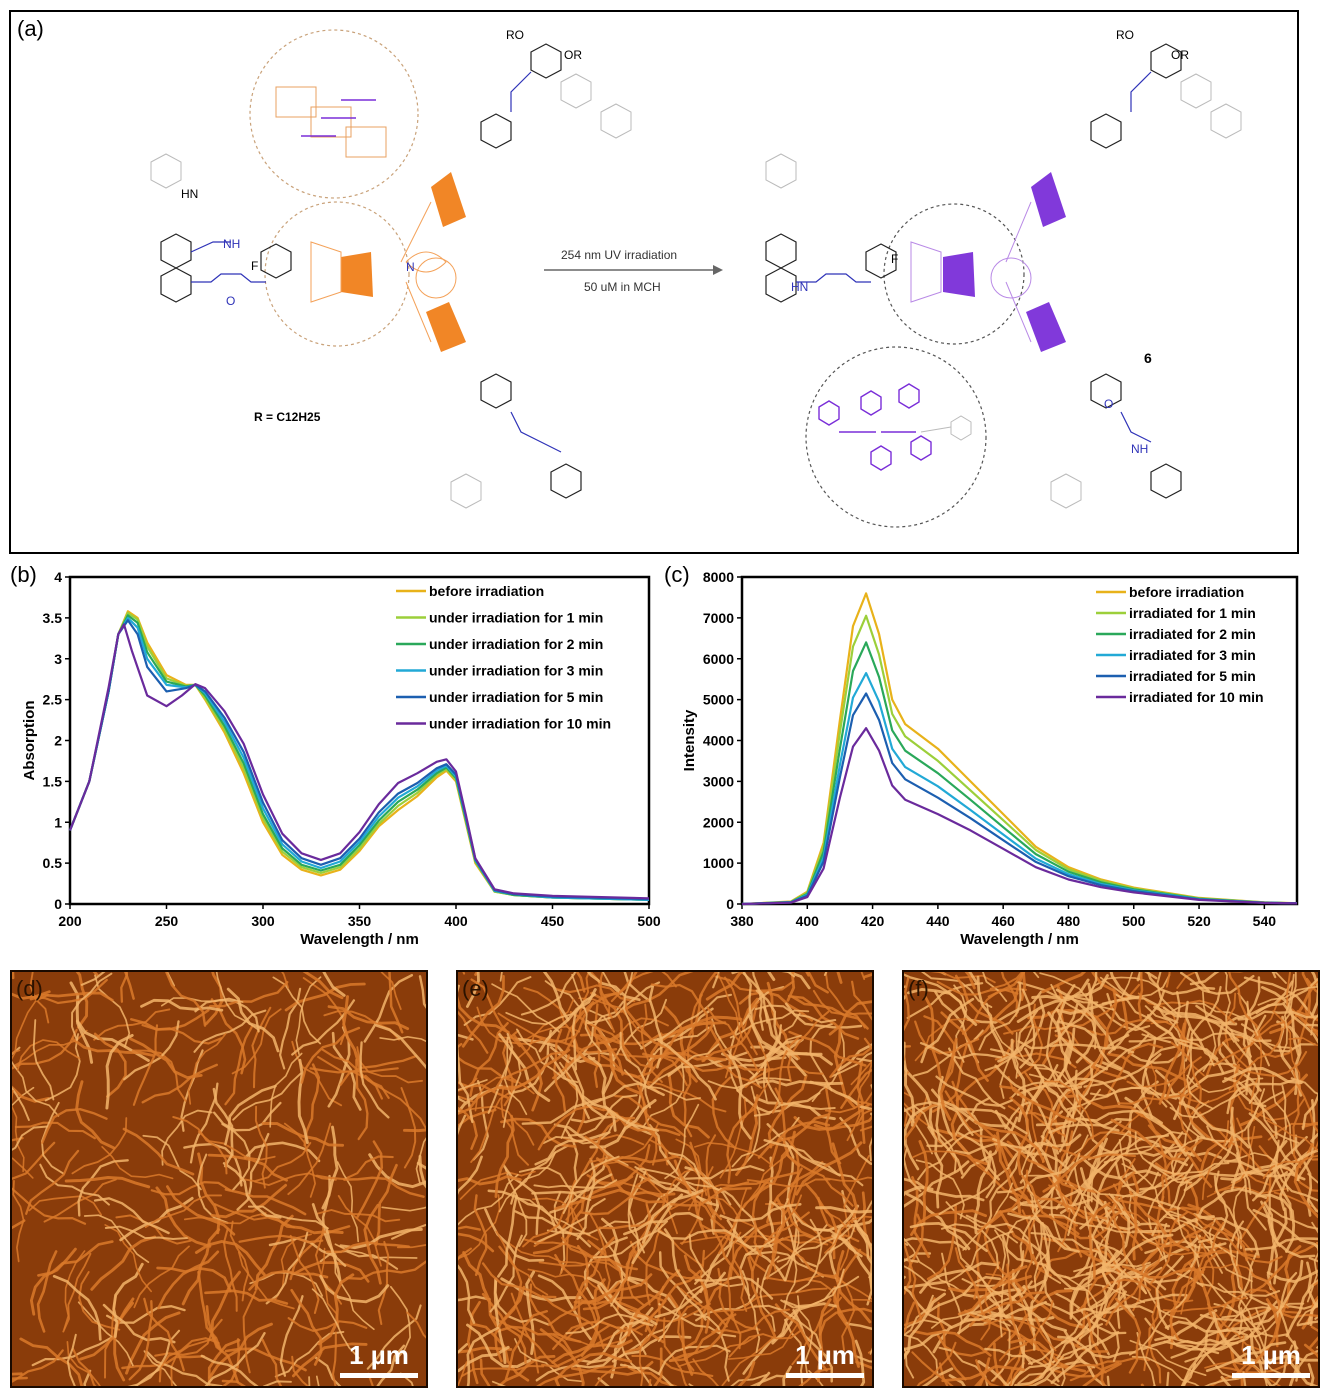  What do you see at coordinates (1196, 697) in the screenshot?
I see `legend-label: irradiated for 10 min` at bounding box center [1196, 697].